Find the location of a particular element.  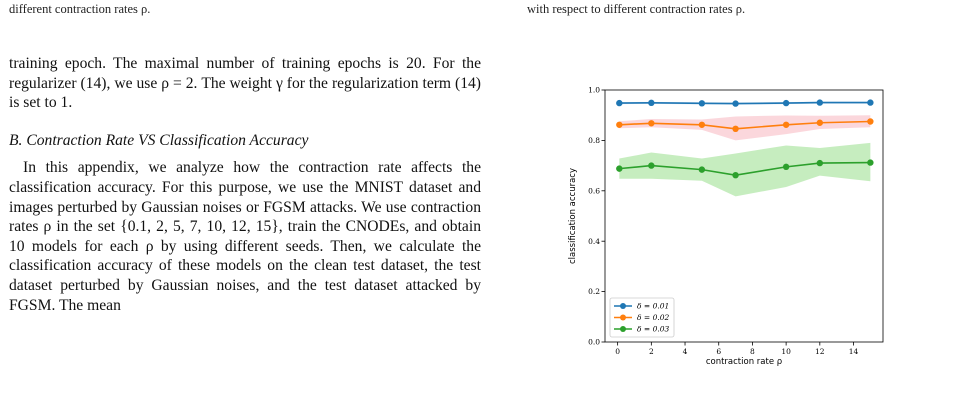

y-tick-label: 0.4 is located at coordinates (594, 241).